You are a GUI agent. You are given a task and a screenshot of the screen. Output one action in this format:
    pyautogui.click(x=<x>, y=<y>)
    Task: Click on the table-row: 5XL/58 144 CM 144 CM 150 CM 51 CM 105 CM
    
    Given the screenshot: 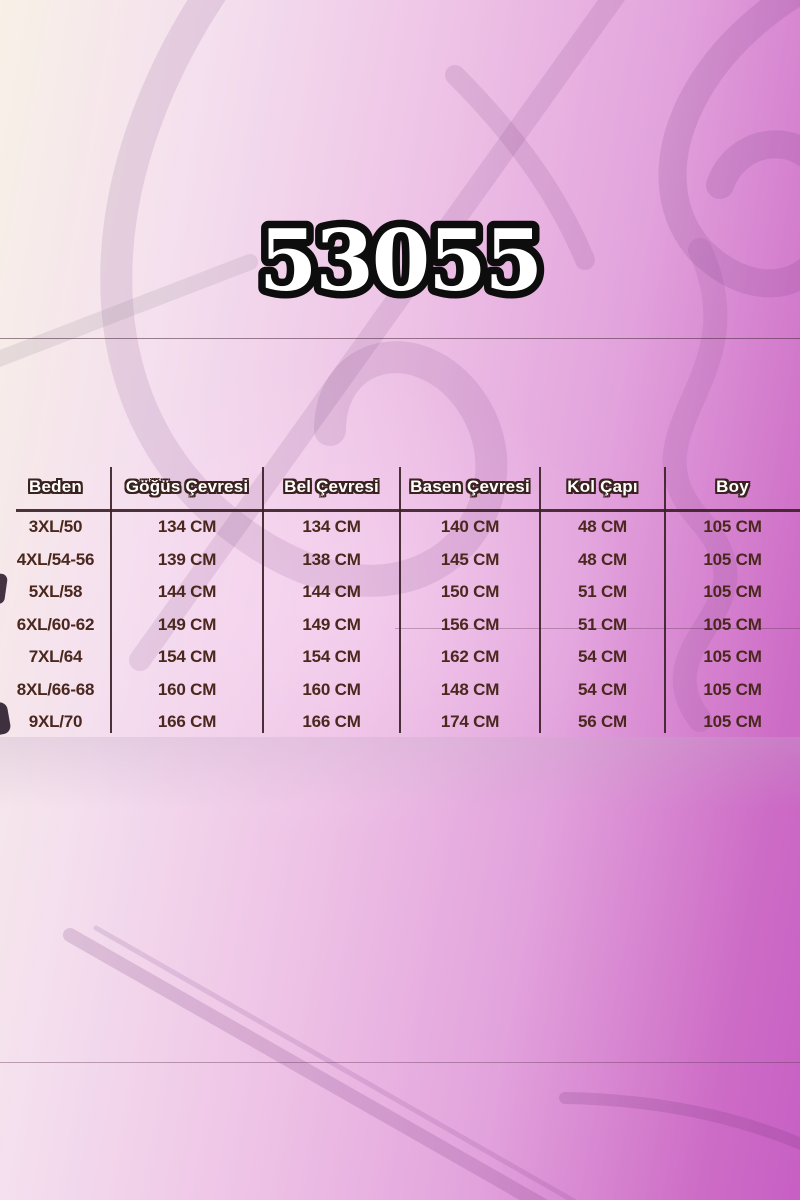 What is the action you would take?
    pyautogui.click(x=400, y=592)
    